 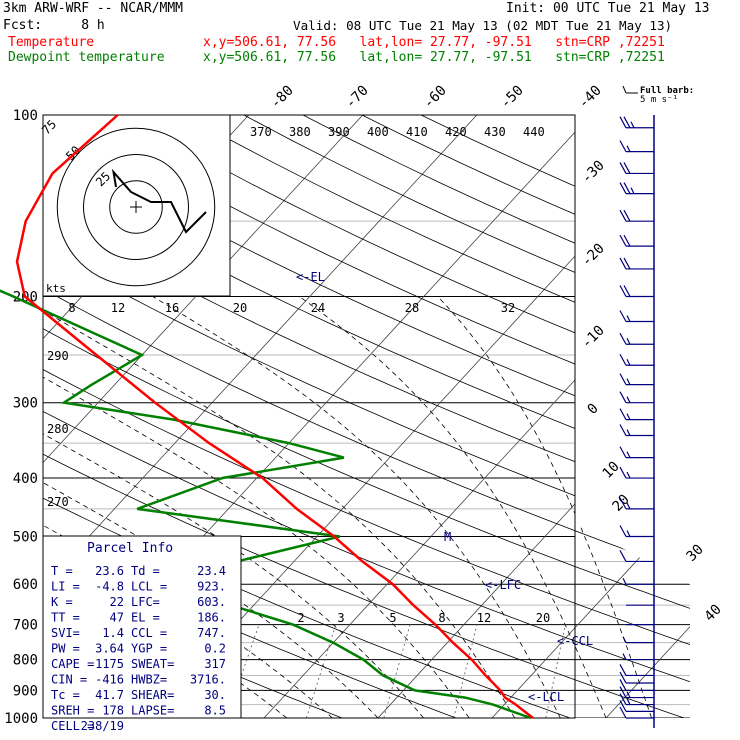 I want to click on pressure-label: 400, so click(x=25, y=479).